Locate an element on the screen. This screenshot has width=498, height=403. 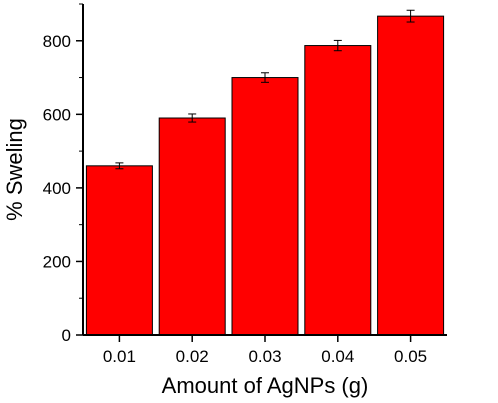
x-tick-label: 0.03 is located at coordinates (264, 356).